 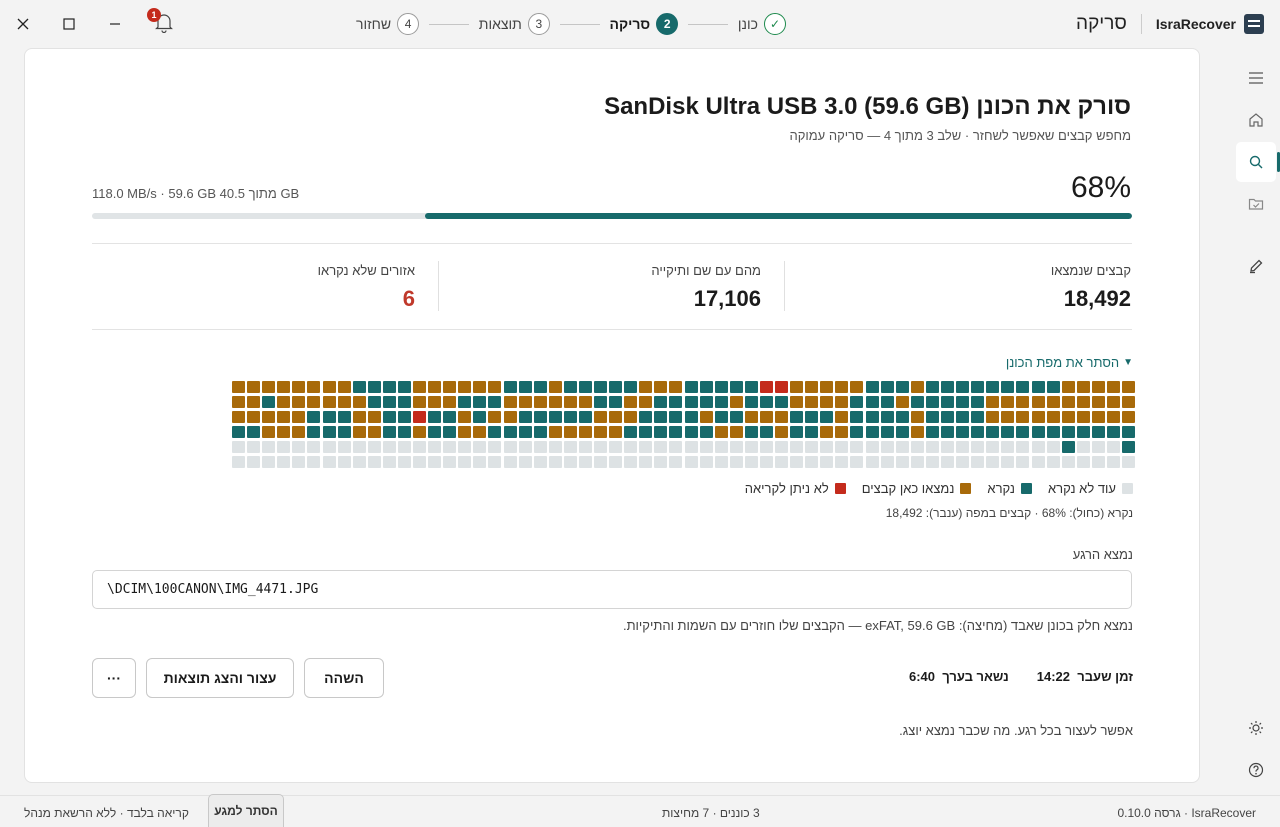 I want to click on theme-toggle, so click(x=1256, y=728).